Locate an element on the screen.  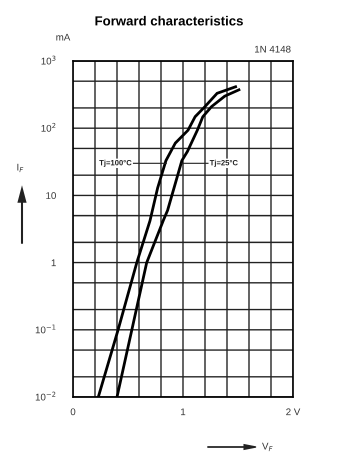
text: mA is located at coordinates (63, 37).